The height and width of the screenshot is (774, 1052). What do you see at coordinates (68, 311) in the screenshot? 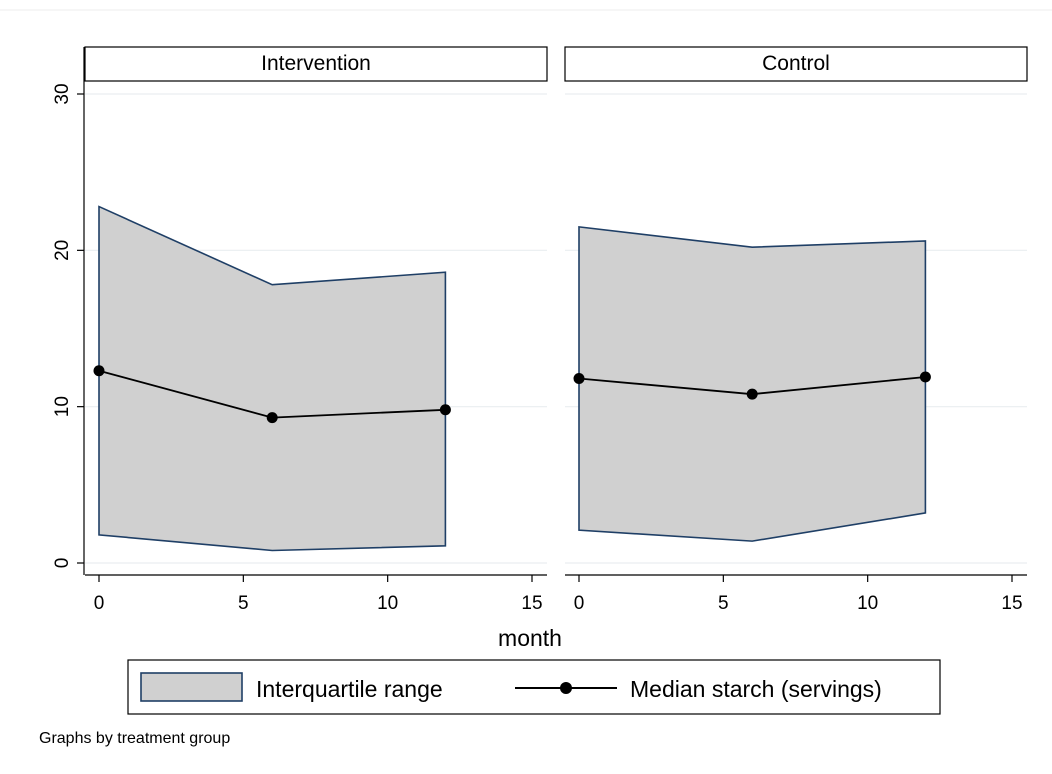
I see `y-axis: 0 10 20 30` at bounding box center [68, 311].